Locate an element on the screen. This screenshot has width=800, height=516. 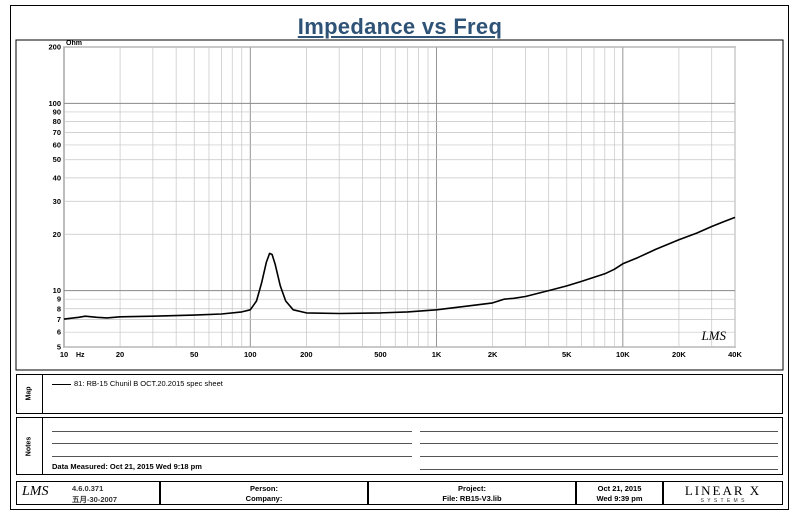
y-tick-label: 80 is located at coordinates (57, 121).